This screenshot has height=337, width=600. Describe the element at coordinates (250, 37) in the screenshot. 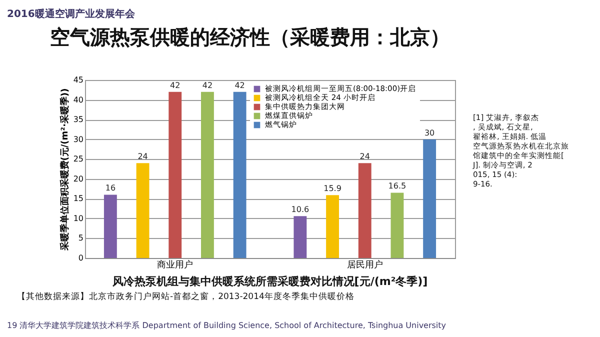

I see `chart-title: 空气源热泵供暖的经济性（采暖费用：北京）` at that location.